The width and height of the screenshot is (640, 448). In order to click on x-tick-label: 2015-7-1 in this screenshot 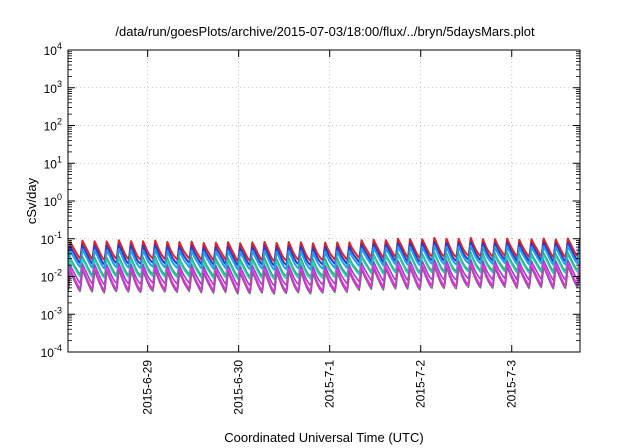, I will do `click(330, 384)`.